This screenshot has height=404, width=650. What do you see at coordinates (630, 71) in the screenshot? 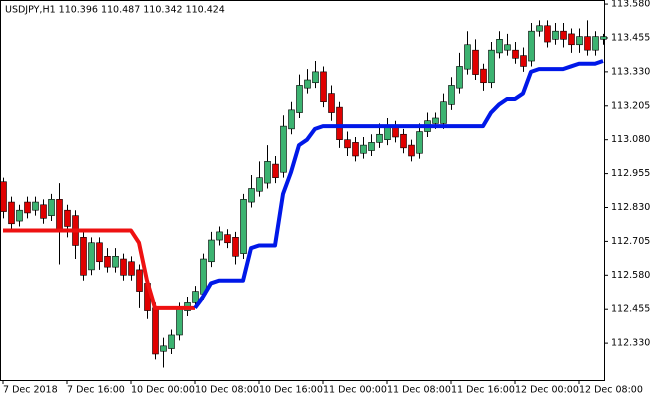
I see `y-tick-label: 113.330` at bounding box center [630, 71].